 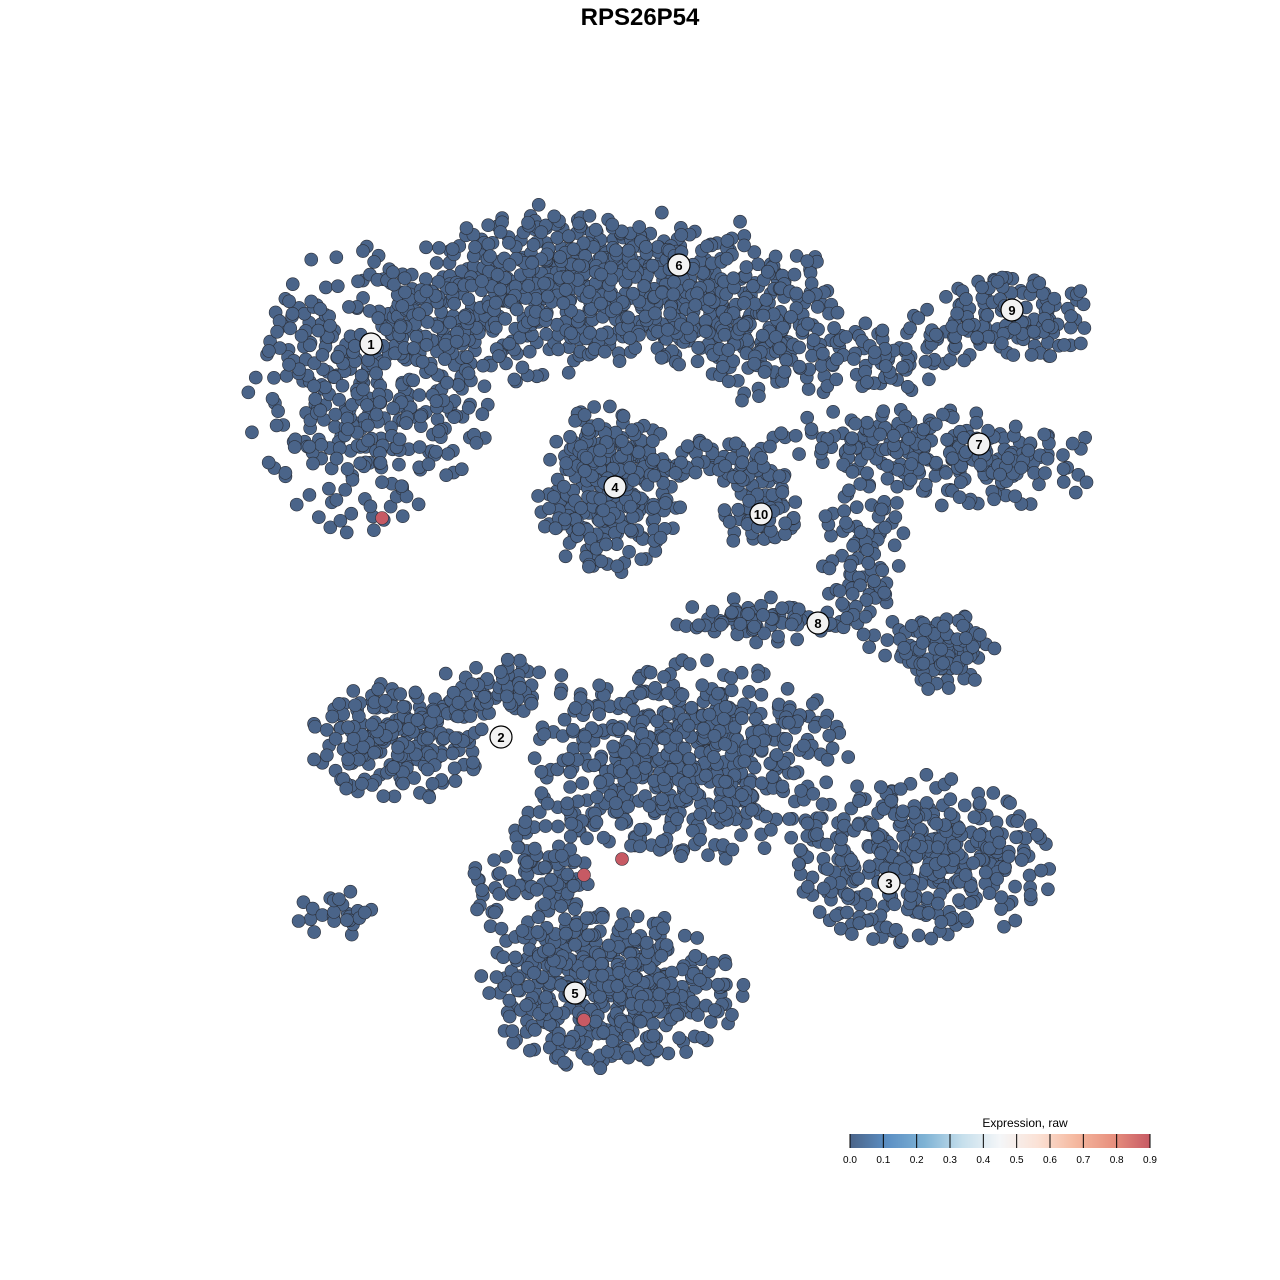 I want to click on legend-tick-label: 0.5, so click(x=1017, y=1160).